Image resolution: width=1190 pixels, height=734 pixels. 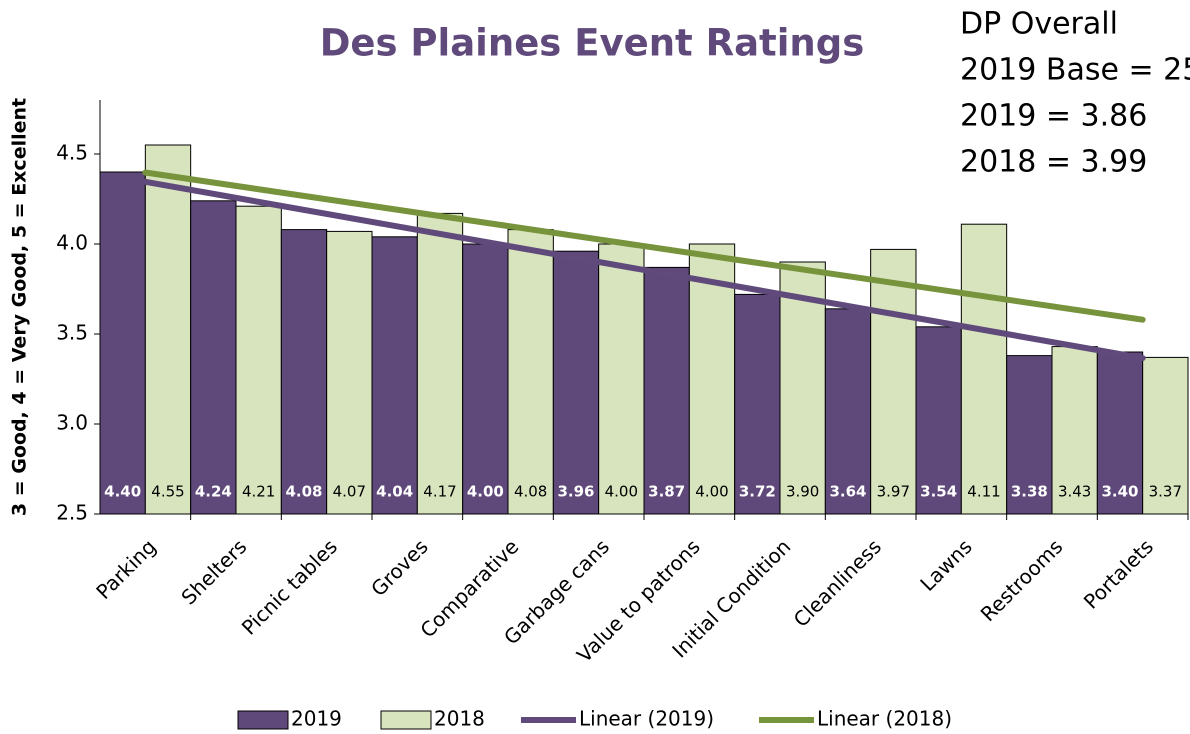 I want to click on legend-label: Linear (2018), so click(x=884, y=719).